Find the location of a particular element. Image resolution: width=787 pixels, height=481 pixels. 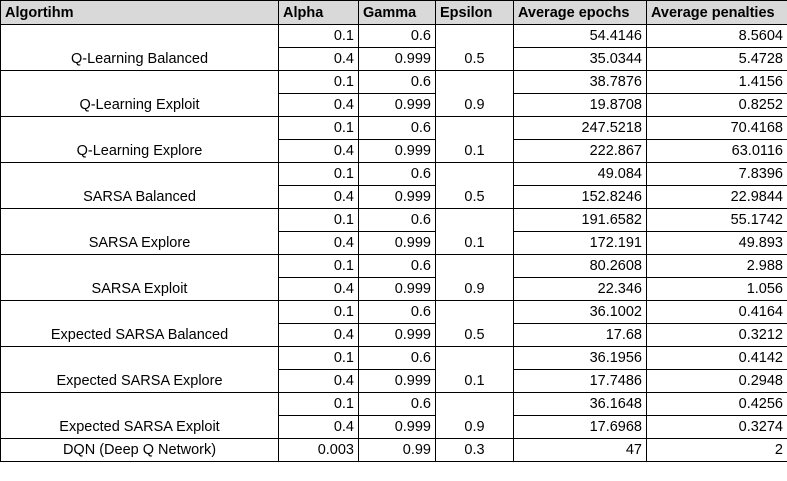

algorithm-cell: DQN (Deep Q Network) is located at coordinates (139, 450).